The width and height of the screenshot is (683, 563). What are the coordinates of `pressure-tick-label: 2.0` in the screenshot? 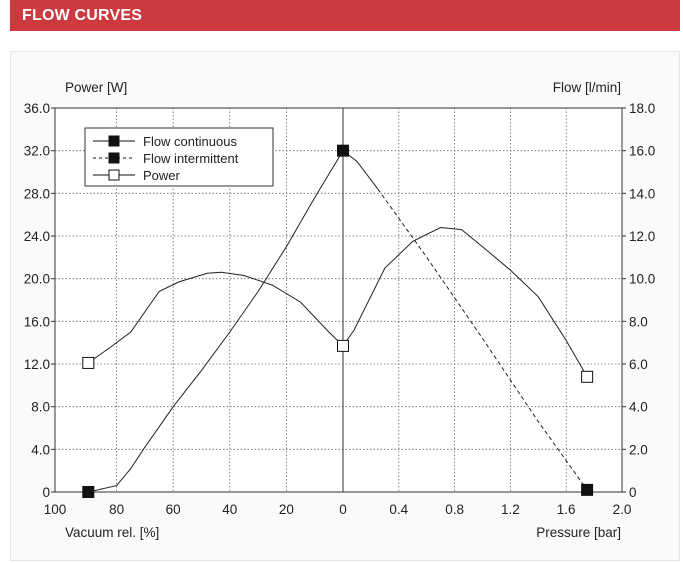 It's located at (622, 509).